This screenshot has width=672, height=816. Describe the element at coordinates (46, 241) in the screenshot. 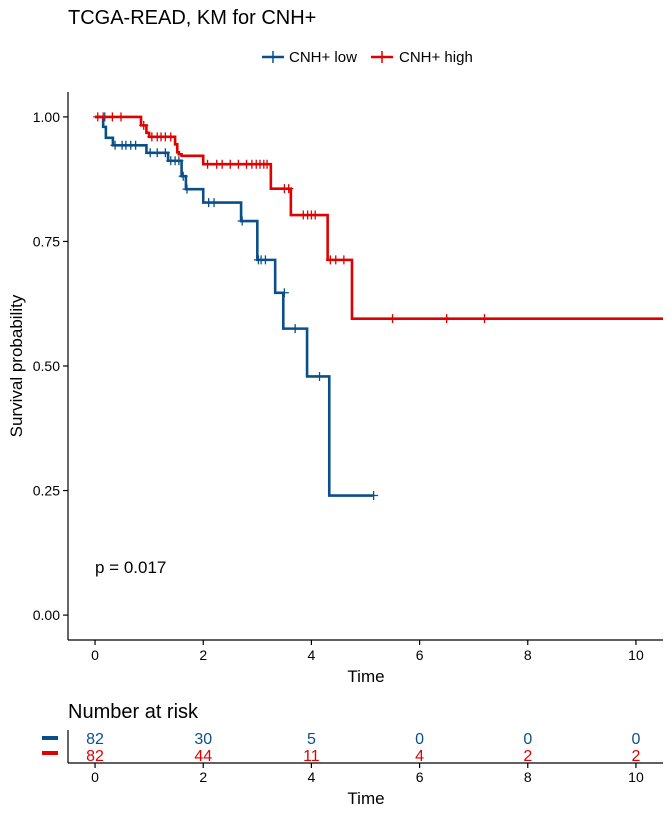

I see `y-tick-label: 0.75` at that location.